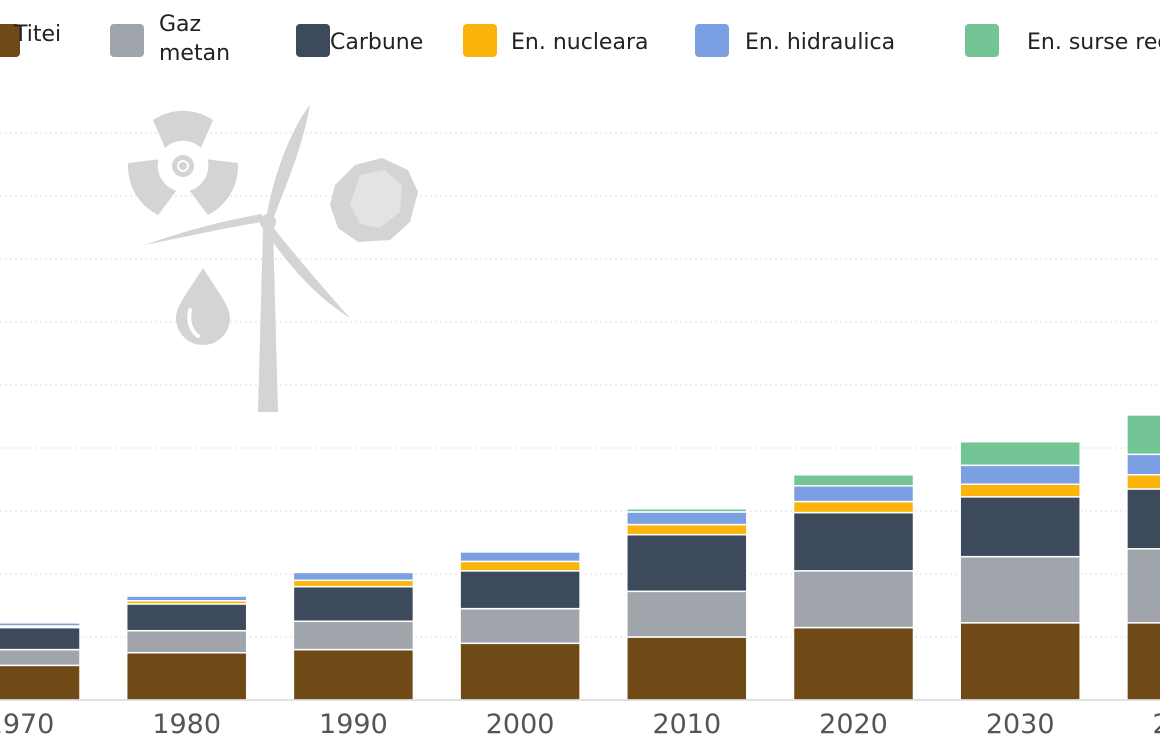 The width and height of the screenshot is (1160, 750). What do you see at coordinates (40, 657) in the screenshot?
I see `bar-segment-gaz-metan-1970` at bounding box center [40, 657].